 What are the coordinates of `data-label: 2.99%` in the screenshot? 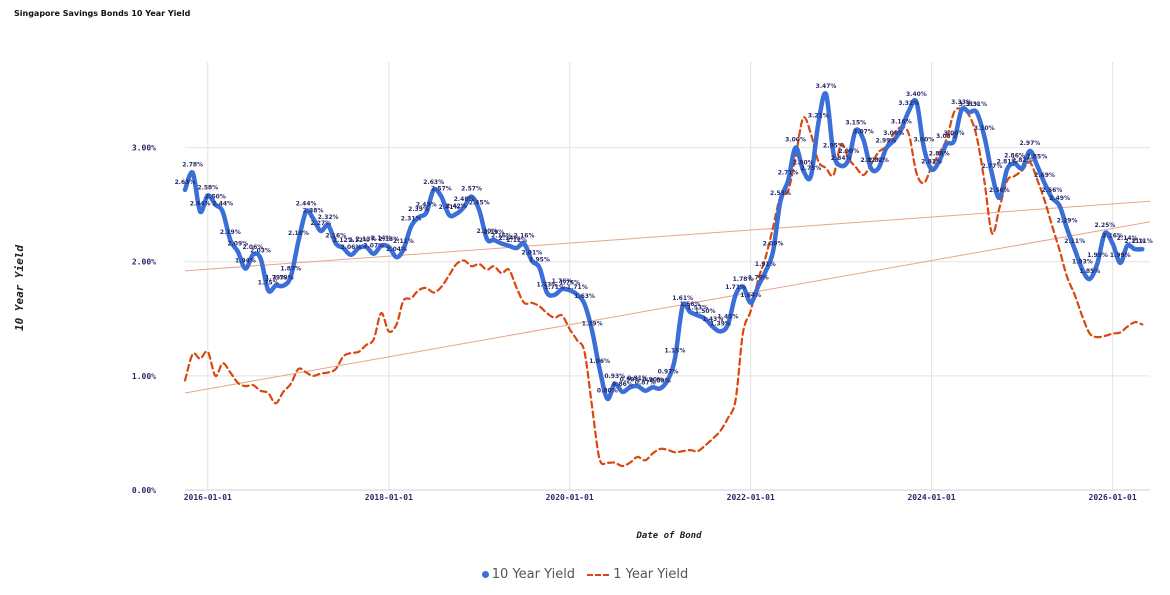 It's located at (886, 141).